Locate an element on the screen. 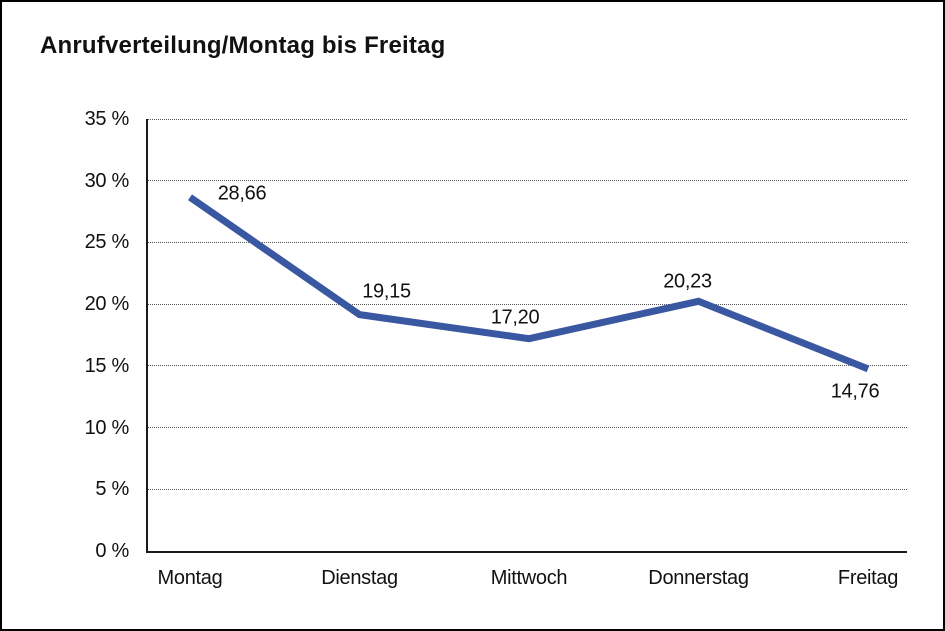  x-axis-label: Montag is located at coordinates (190, 578).